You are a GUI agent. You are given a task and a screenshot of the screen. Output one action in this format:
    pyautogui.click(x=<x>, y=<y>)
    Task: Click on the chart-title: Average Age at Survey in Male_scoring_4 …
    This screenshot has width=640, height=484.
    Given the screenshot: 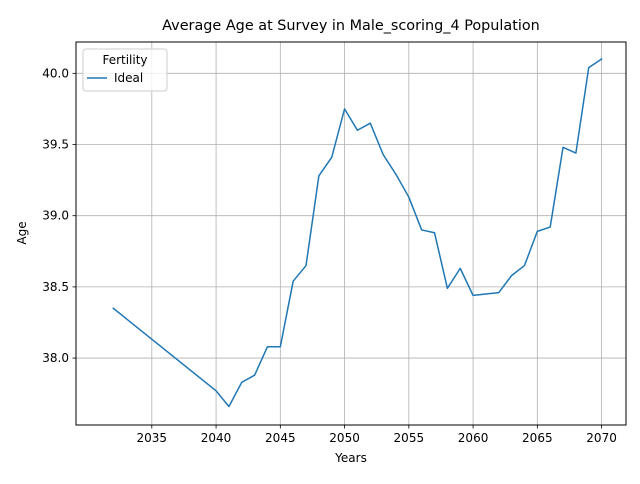 What is the action you would take?
    pyautogui.click(x=351, y=26)
    